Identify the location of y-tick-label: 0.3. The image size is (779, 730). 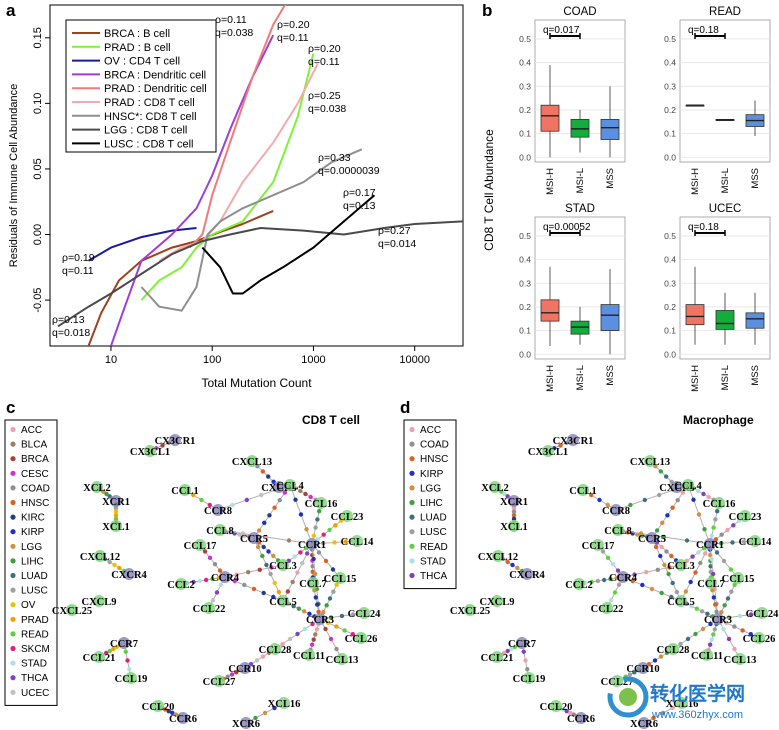
(525, 283).